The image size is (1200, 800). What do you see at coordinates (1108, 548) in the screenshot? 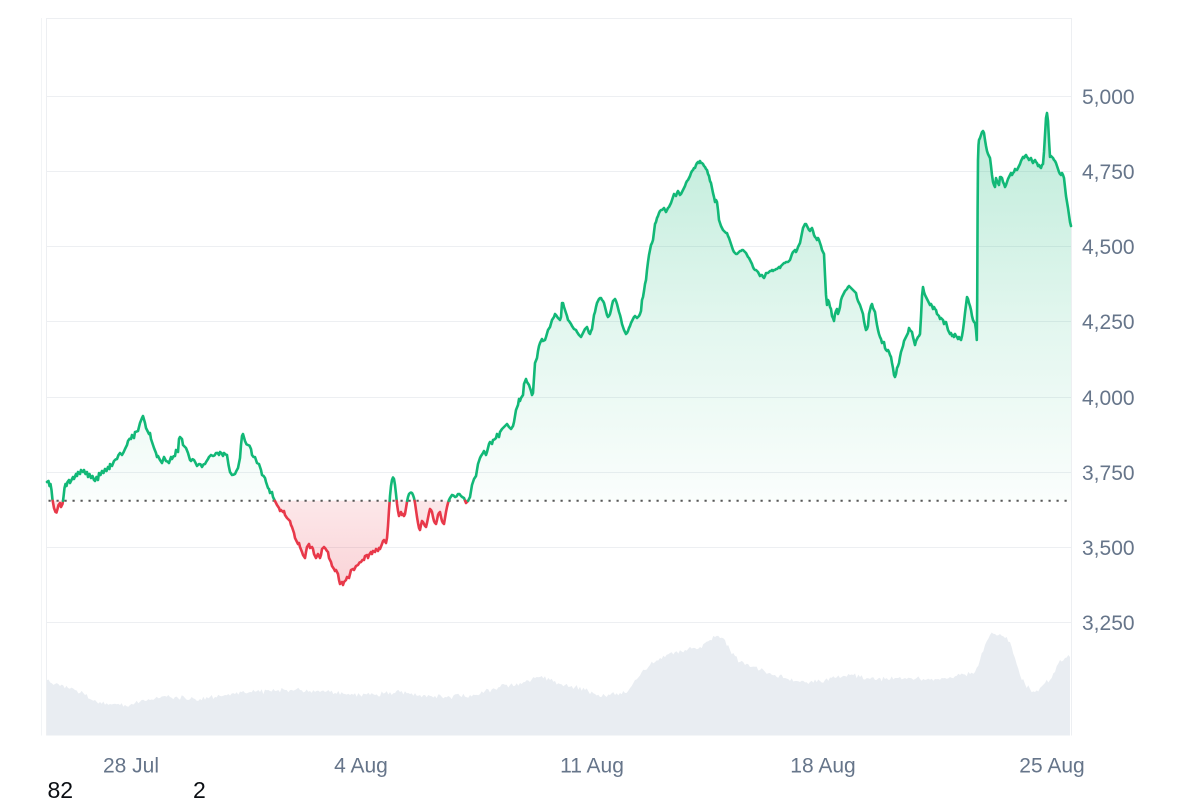
I see `svg-text: 3,500` at bounding box center [1108, 548].